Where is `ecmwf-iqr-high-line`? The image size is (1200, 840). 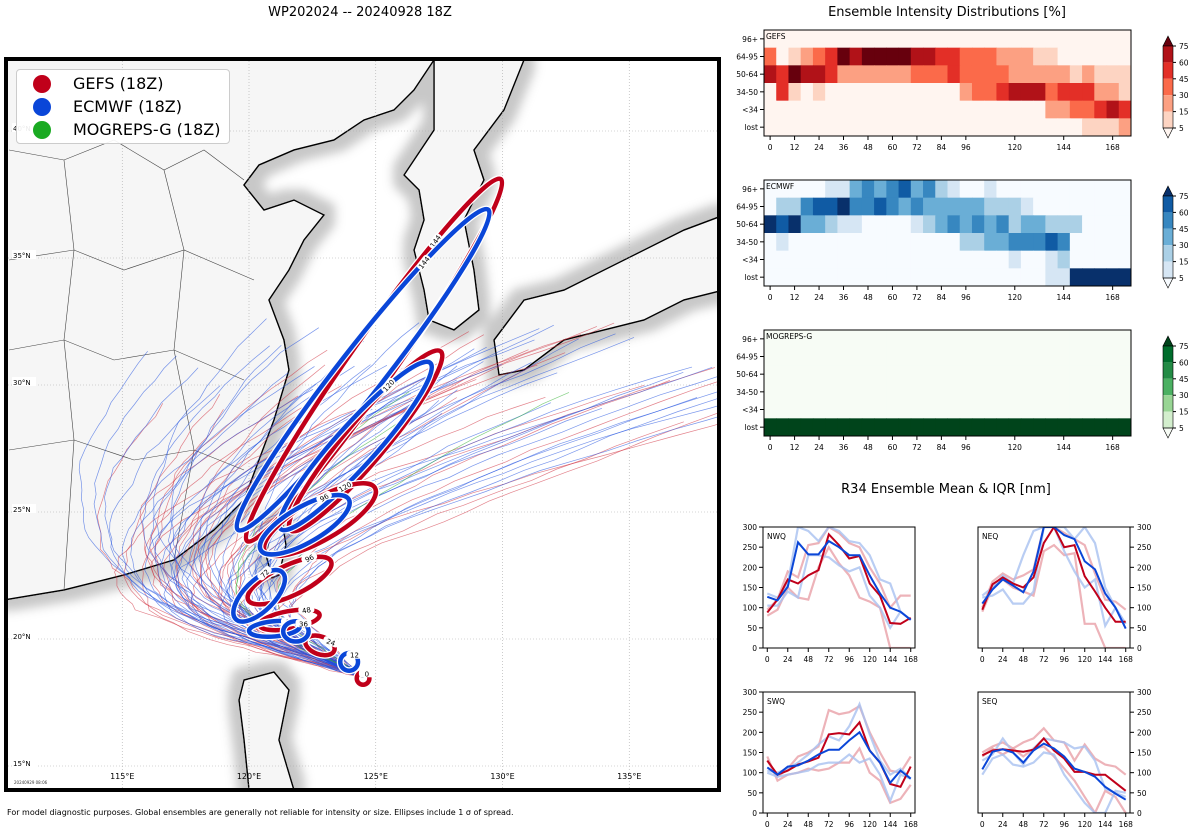
ecmwf-iqr-high-line is located at coordinates (839, 574).